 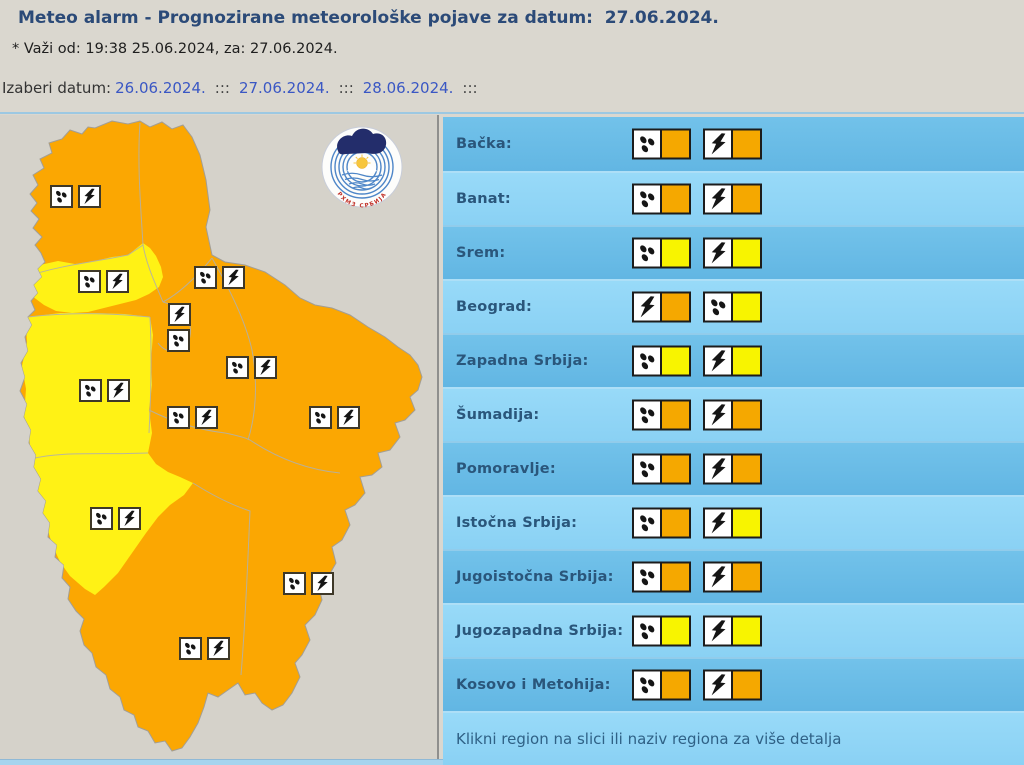 I want to click on date-link: 27.06.2024., so click(x=284, y=88).